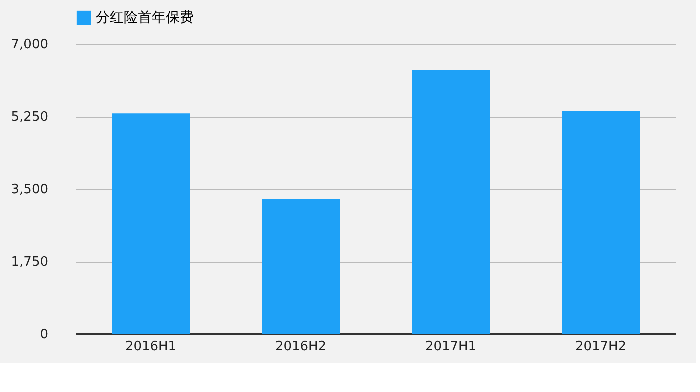 The height and width of the screenshot is (392, 700). Describe the element at coordinates (301, 347) in the screenshot. I see `x-tick-label: 2016H2` at that location.